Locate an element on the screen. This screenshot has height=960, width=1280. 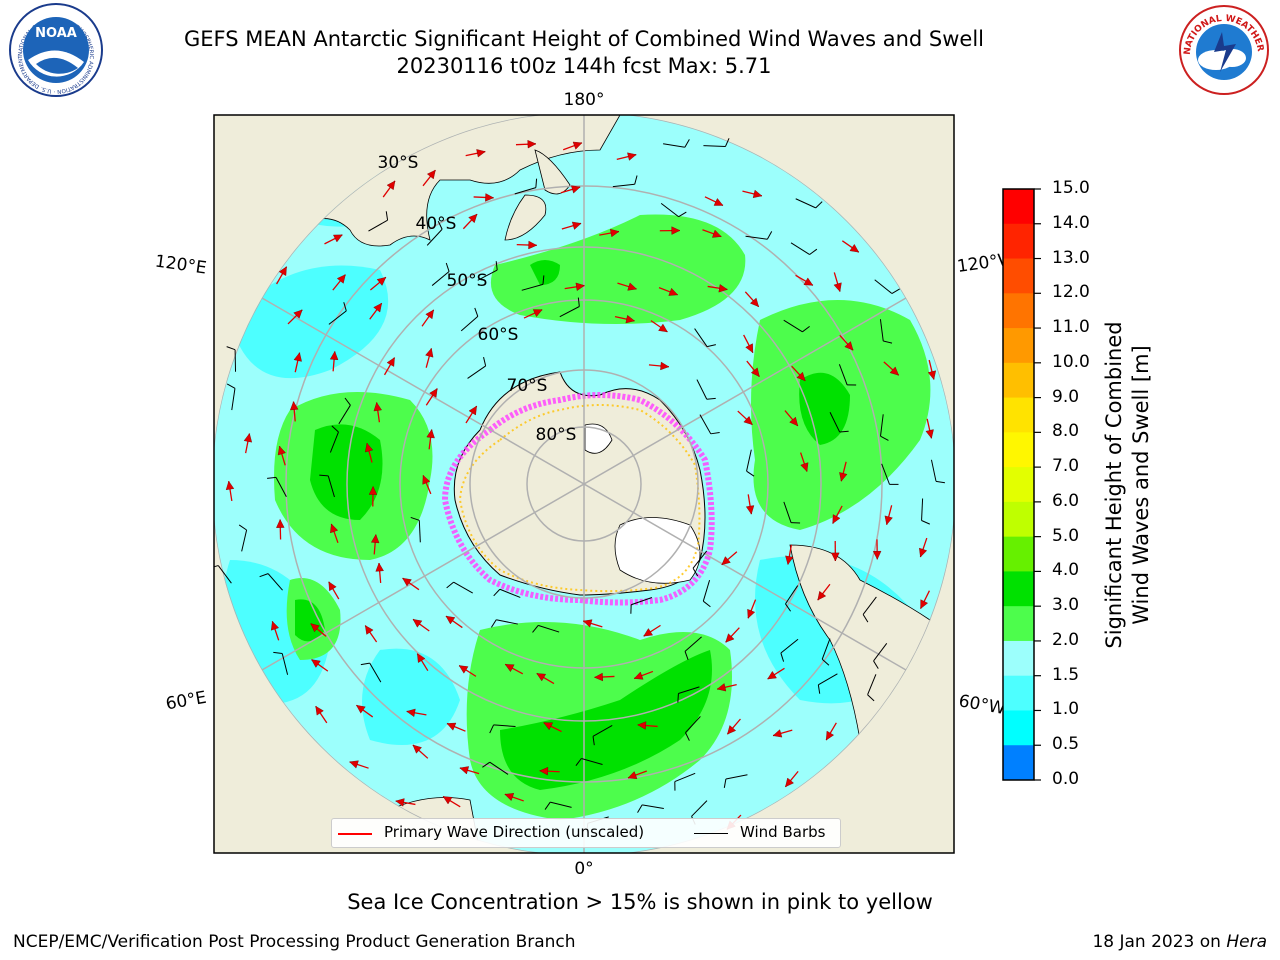
lon-label-lower-right: 60°W is located at coordinates (982, 705).